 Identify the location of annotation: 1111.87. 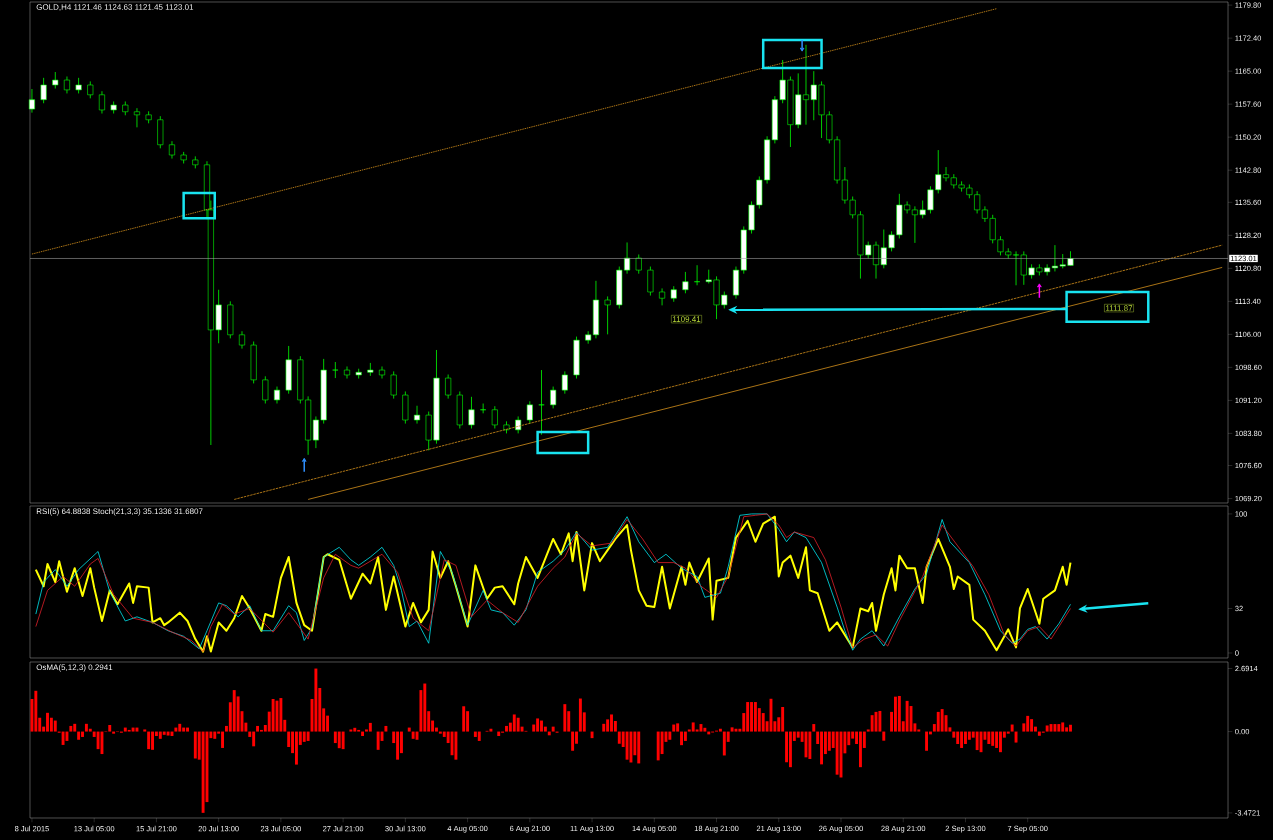
(1119, 308).